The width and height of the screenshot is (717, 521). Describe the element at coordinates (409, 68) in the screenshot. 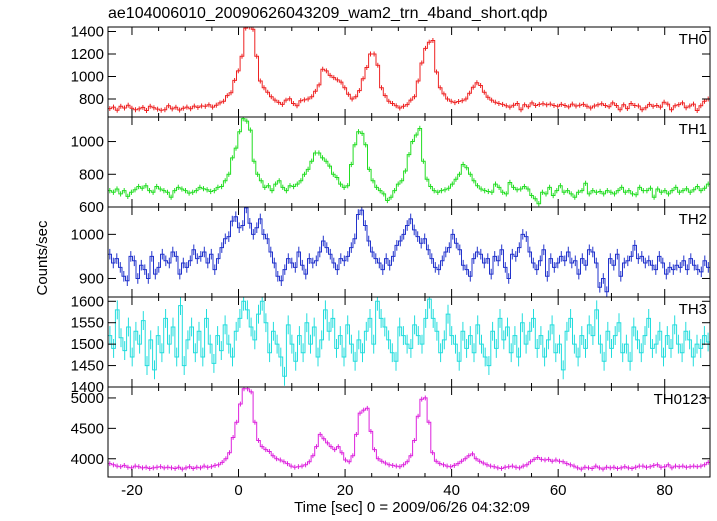

I see `series-line-th0` at that location.